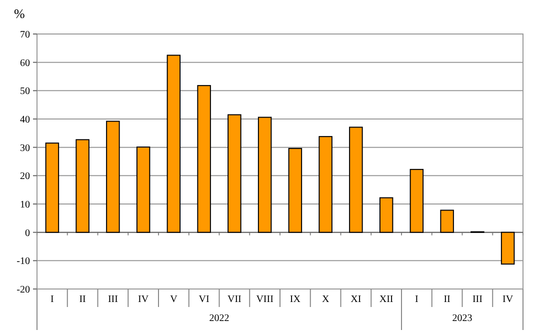 This screenshot has height=332, width=536. Describe the element at coordinates (25, 176) in the screenshot. I see `y-tick-label: 20` at that location.